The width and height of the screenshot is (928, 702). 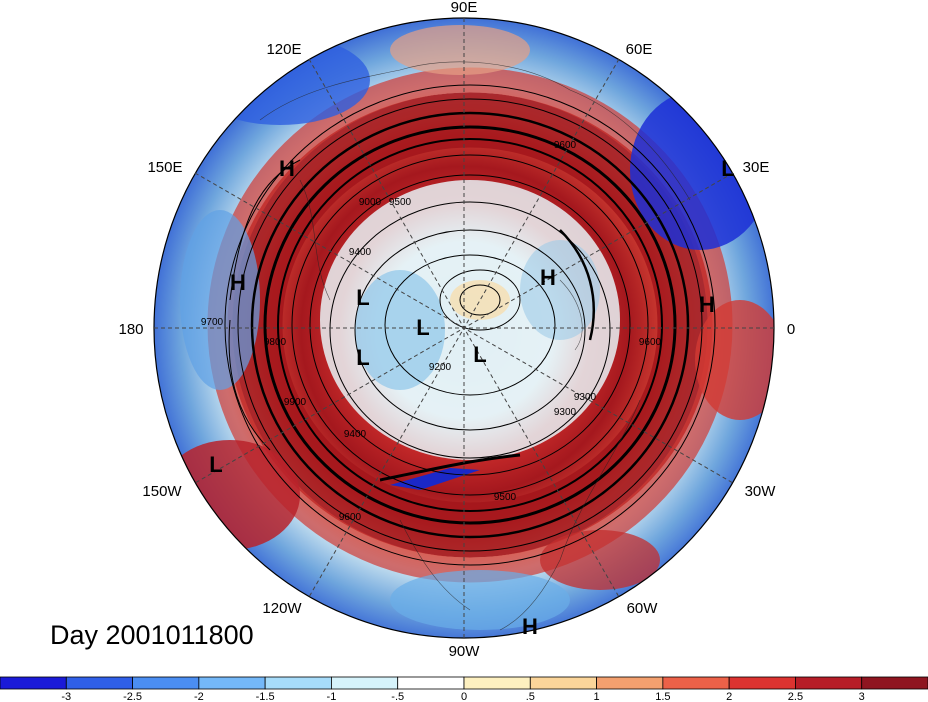 I want to click on contour-value-label: 9000, so click(x=370, y=202).